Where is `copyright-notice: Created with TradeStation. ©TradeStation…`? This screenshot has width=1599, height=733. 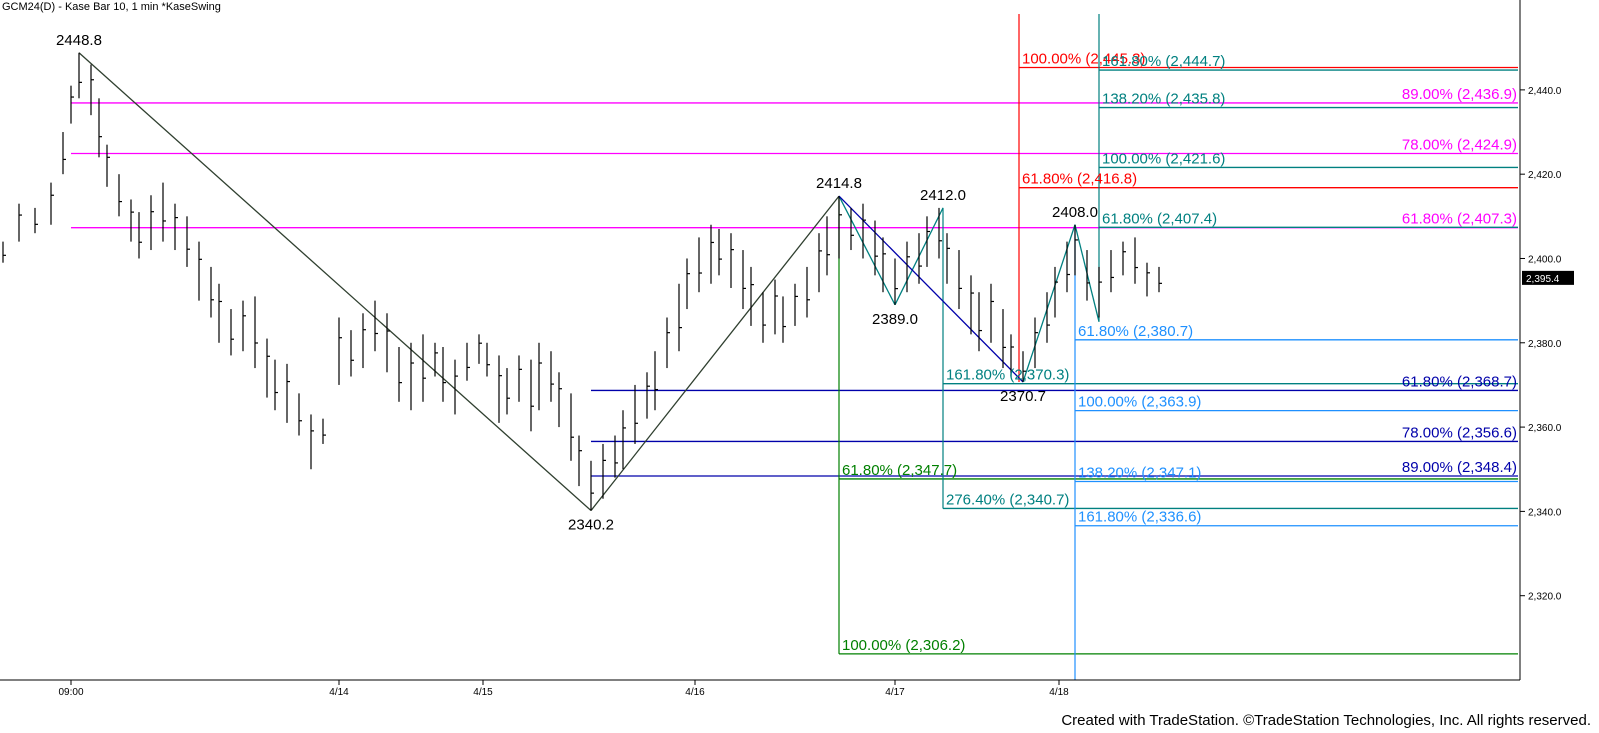
copyright-notice: Created with TradeStation. ©TradeStation… is located at coordinates (1326, 720).